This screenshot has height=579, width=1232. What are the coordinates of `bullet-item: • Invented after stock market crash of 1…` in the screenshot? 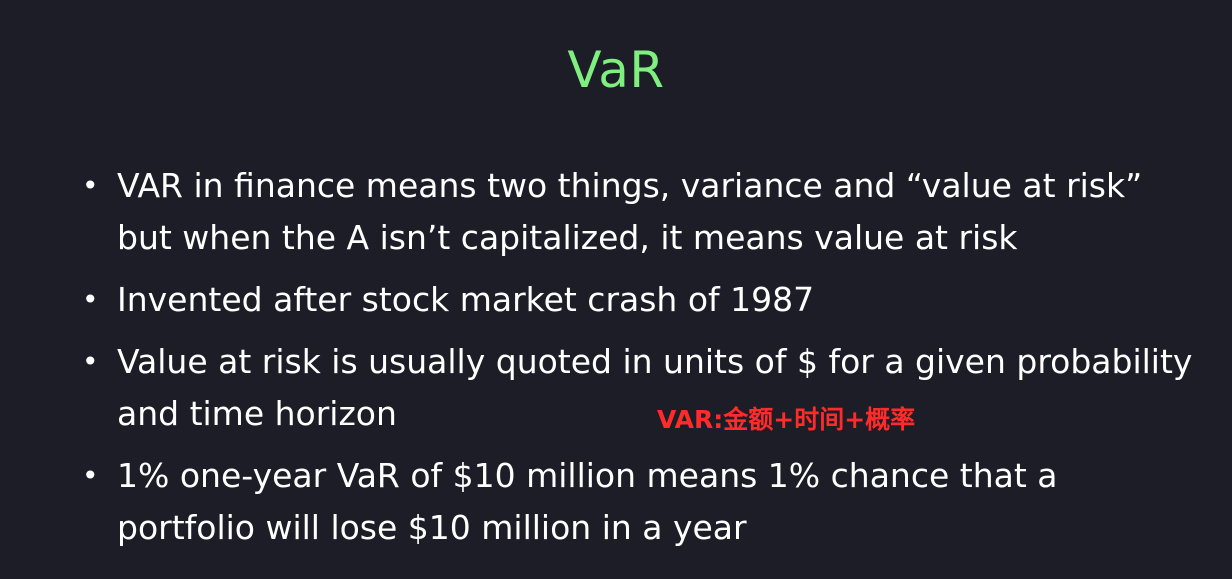 It's located at (642, 300).